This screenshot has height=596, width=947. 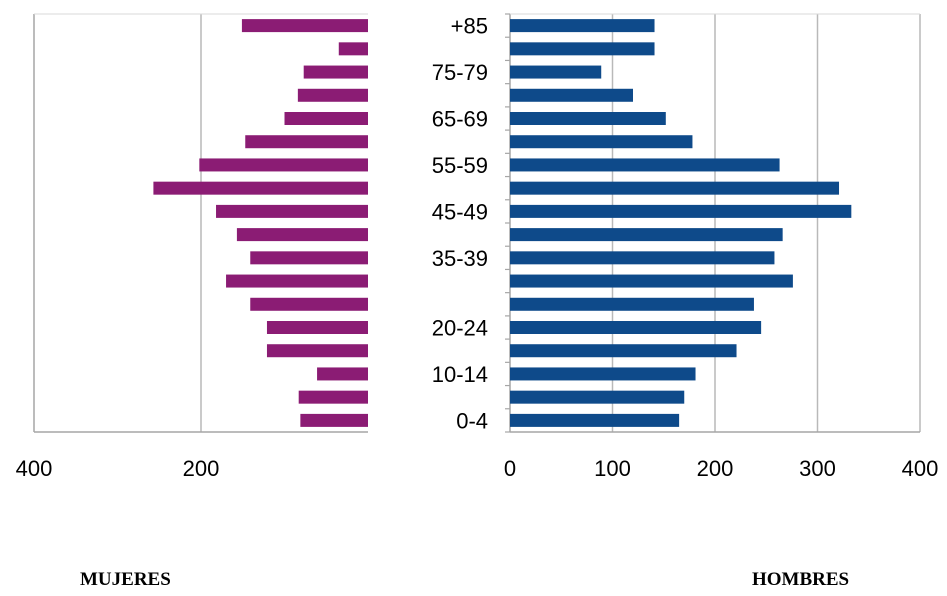 What do you see at coordinates (460, 328) in the screenshot?
I see `category-label-20-24: 20-24` at bounding box center [460, 328].